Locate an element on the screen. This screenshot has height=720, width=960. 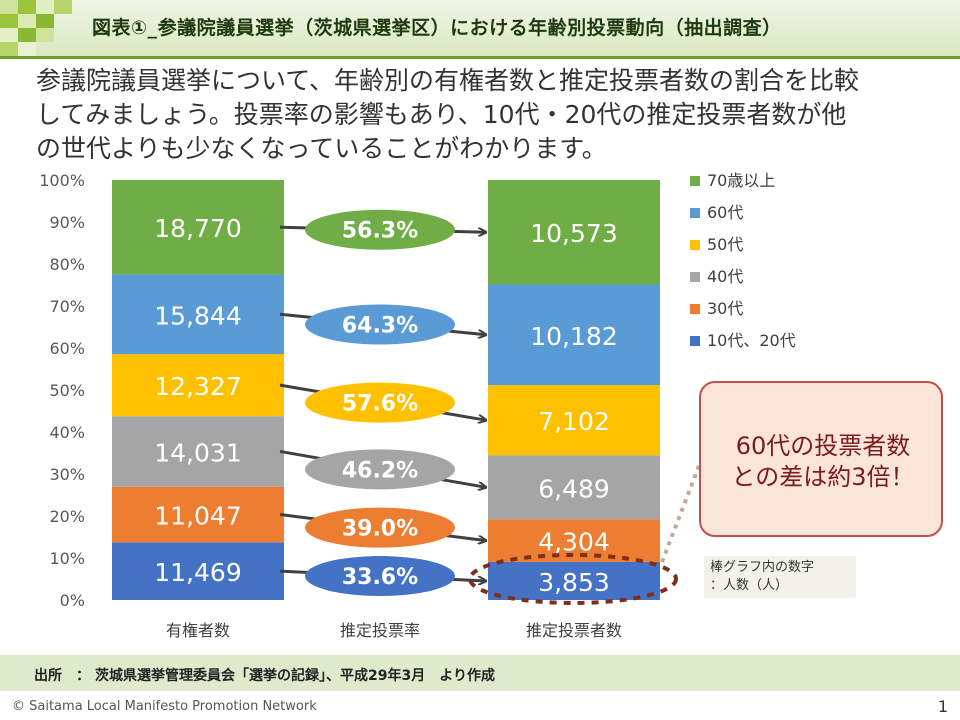
rate-label: 46.2% is located at coordinates (380, 470).